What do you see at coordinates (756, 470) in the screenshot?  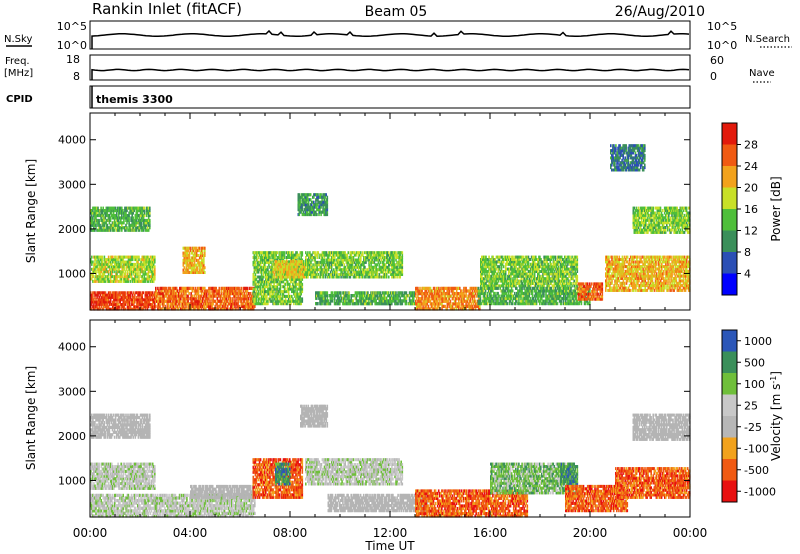 I see `velocity-colorbar-tick: -500` at bounding box center [756, 470].